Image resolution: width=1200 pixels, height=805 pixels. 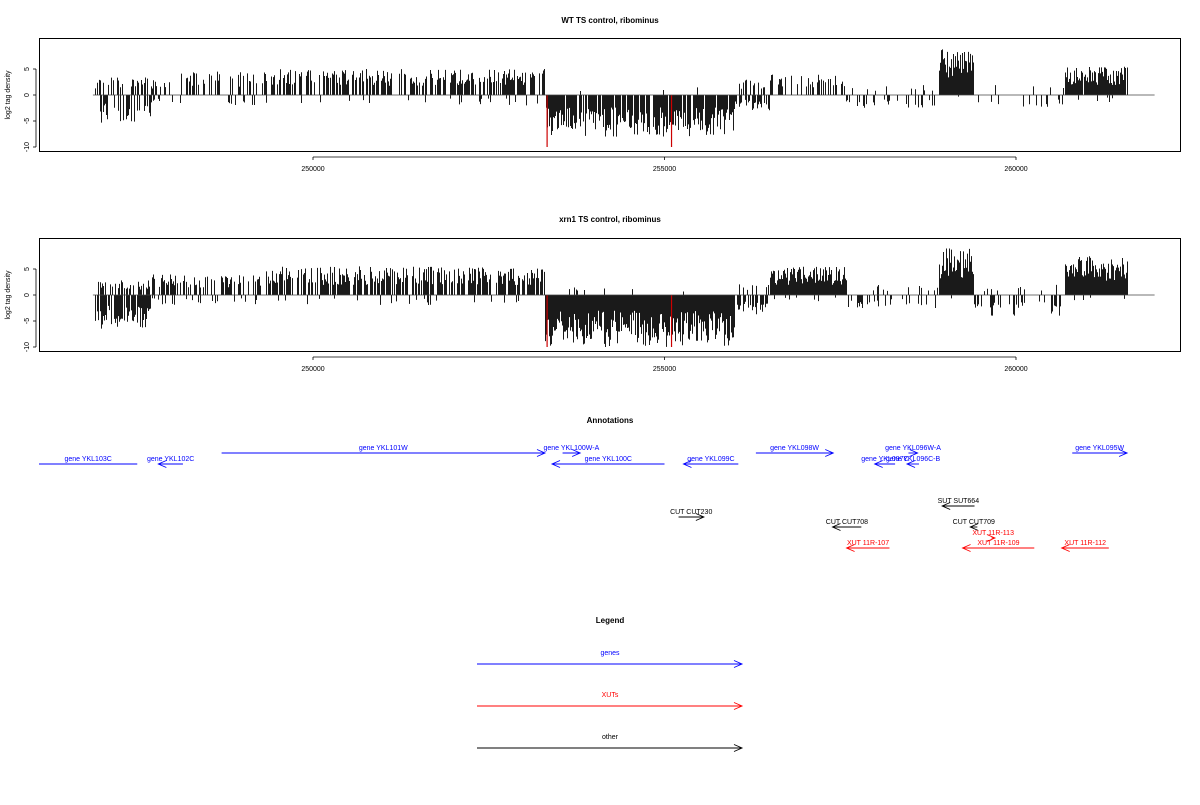 I want to click on legend-label: other, so click(x=610, y=737).